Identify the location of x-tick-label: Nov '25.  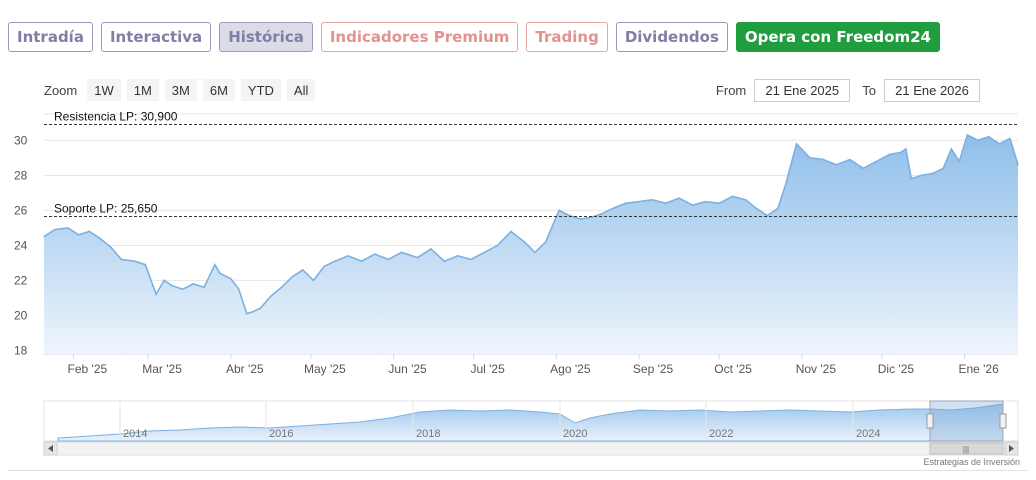
(816, 369).